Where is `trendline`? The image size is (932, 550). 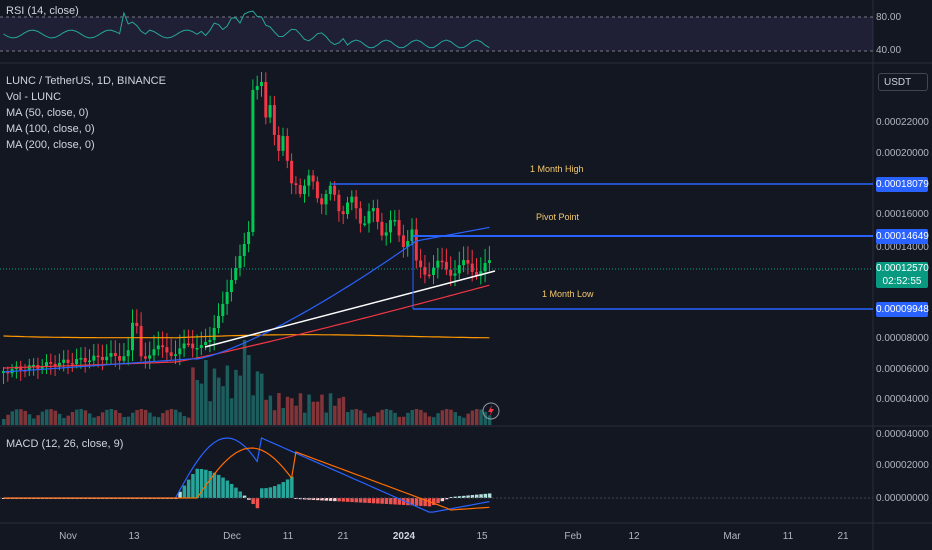
trendline is located at coordinates (350, 309).